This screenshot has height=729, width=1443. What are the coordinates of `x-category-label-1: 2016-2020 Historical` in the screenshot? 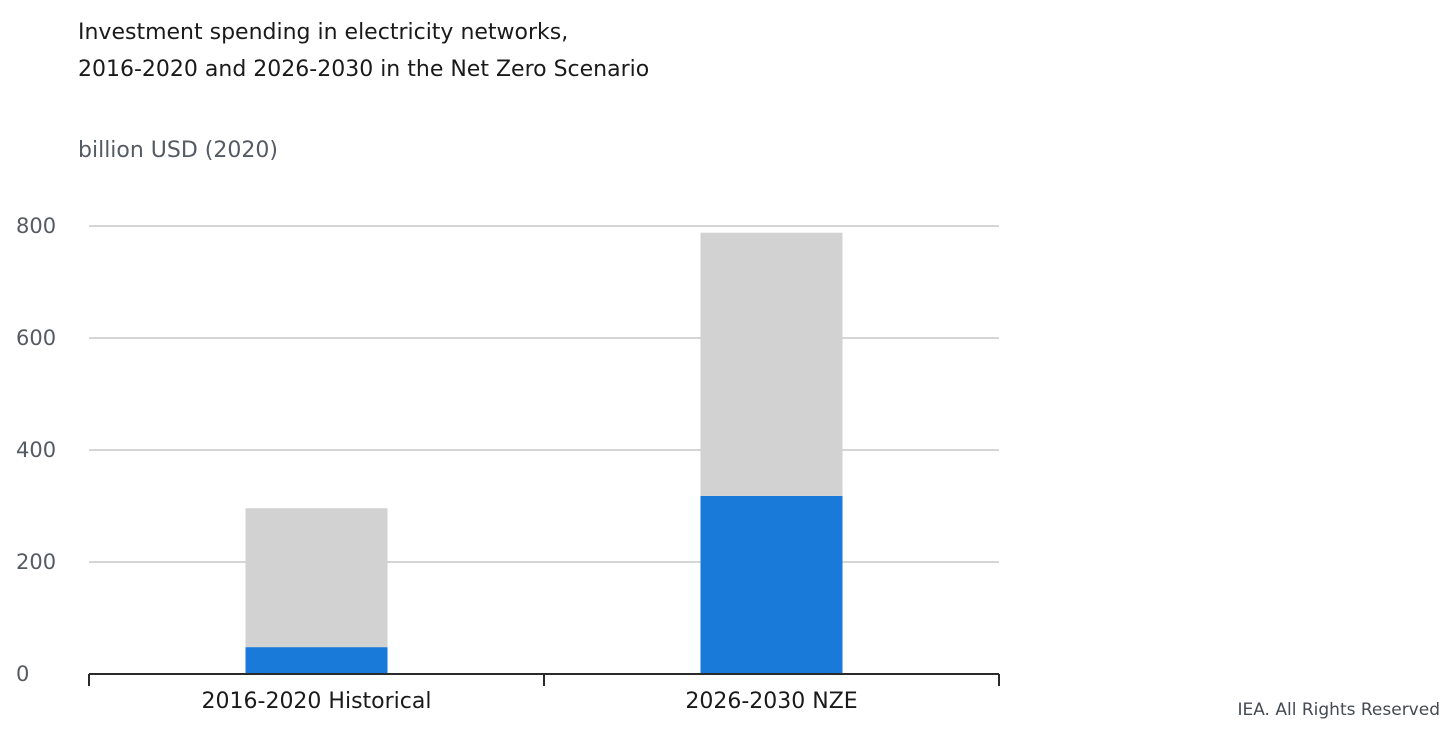 It's located at (317, 701).